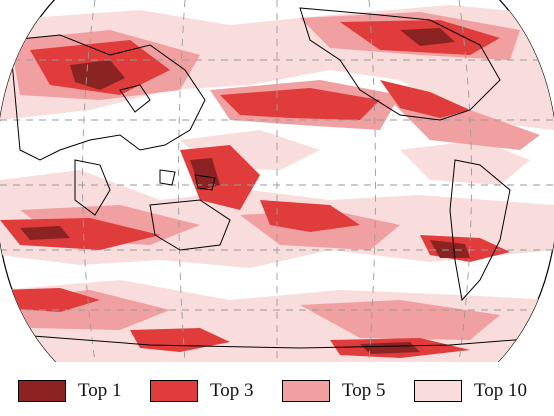 The width and height of the screenshot is (554, 416). Describe the element at coordinates (364, 390) in the screenshot. I see `legend-label-top5: Top 5` at that location.